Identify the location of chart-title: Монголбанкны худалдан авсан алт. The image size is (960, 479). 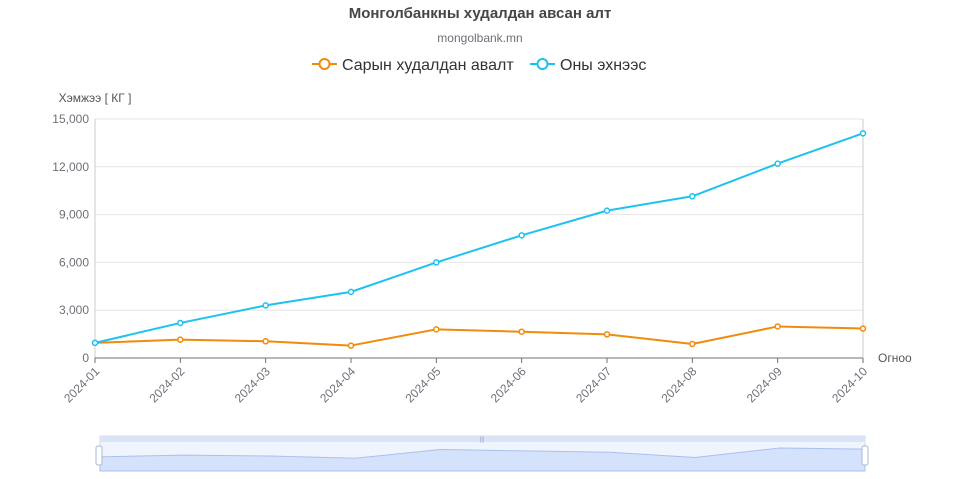
(480, 13).